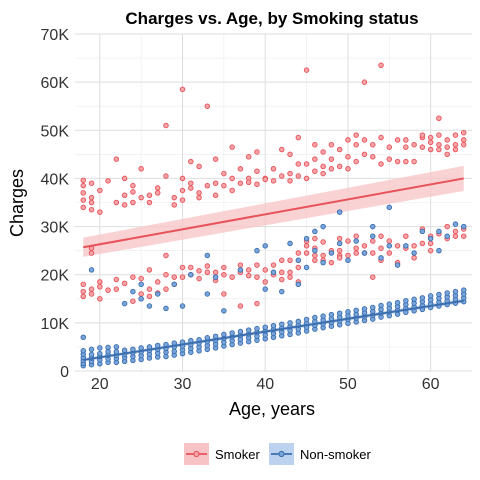 The width and height of the screenshot is (480, 480). Describe the element at coordinates (64, 372) in the screenshot. I see `y-tick-label: 0` at that location.